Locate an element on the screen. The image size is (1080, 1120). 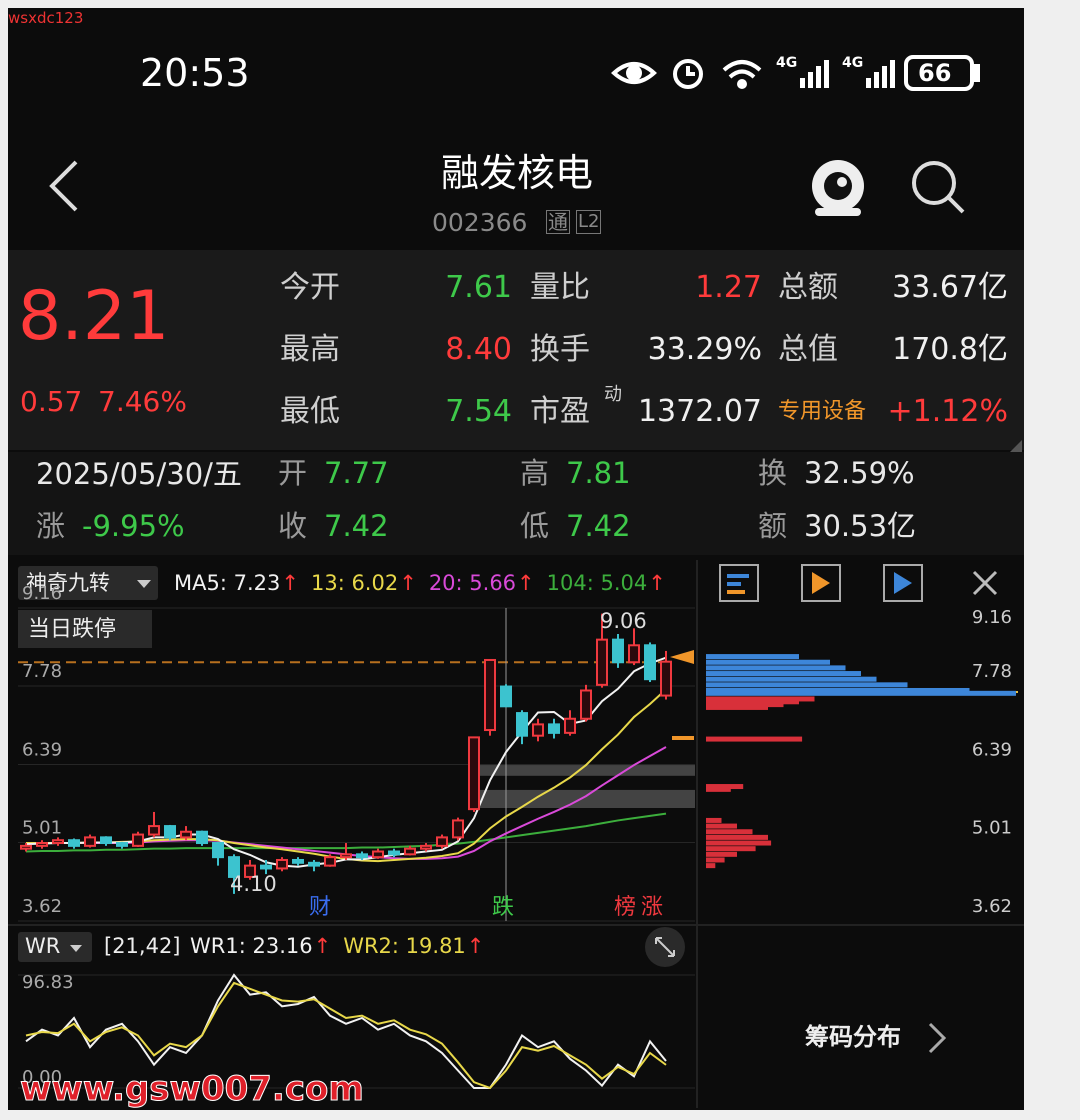
indicator-dropdown is located at coordinates (88, 583).